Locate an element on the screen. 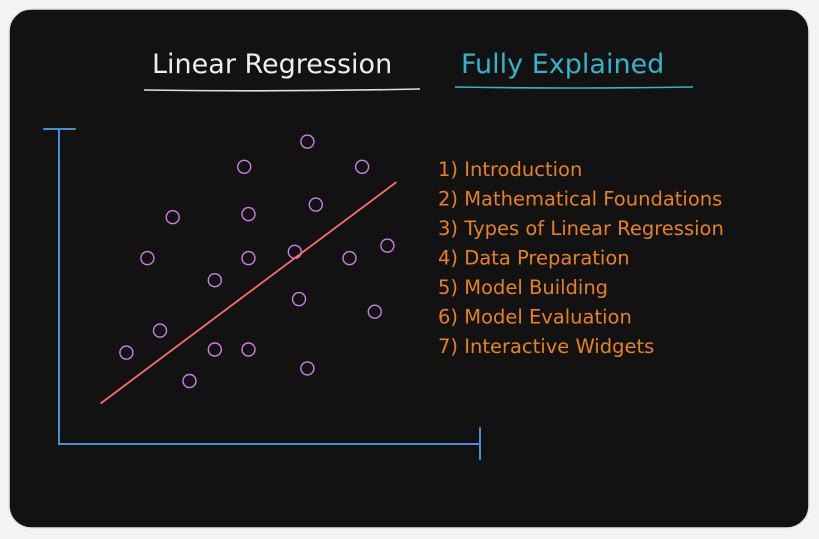  title-sub-underline is located at coordinates (574, 87).